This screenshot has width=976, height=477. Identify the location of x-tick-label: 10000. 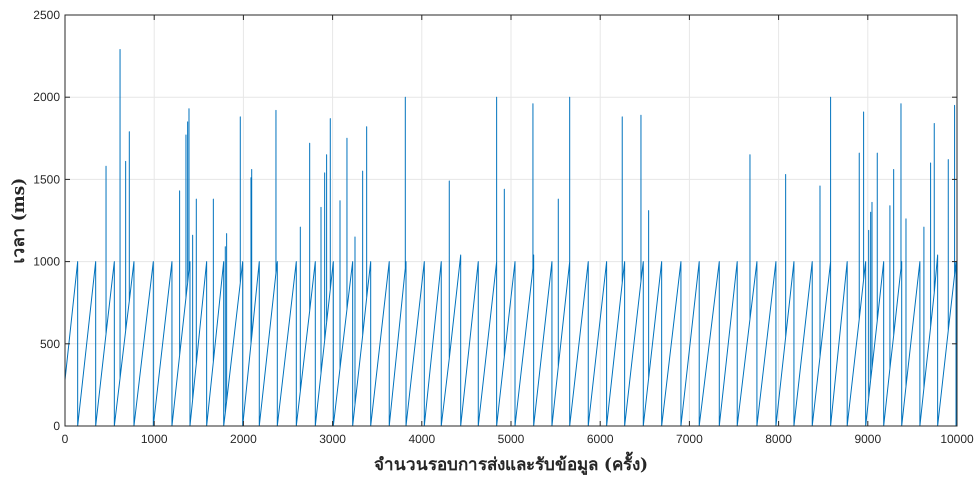
(957, 439).